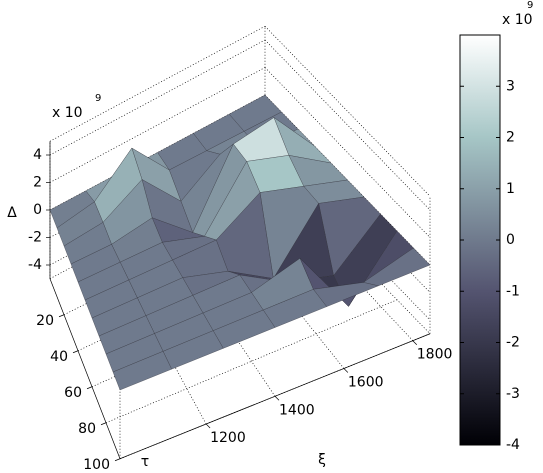 The width and height of the screenshot is (543, 473). I want to click on z-tick-label: -4, so click(35, 265).